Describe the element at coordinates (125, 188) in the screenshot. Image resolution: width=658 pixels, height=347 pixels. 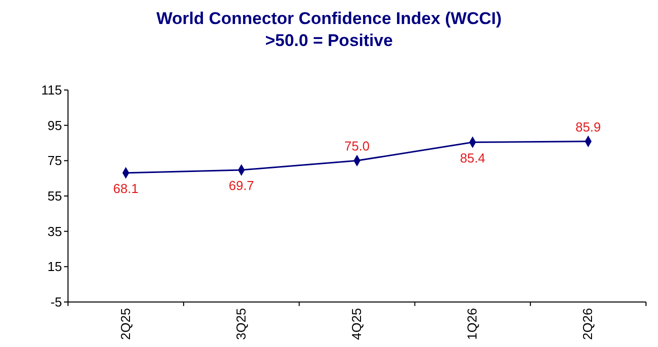
I see `text: 68.1` at that location.